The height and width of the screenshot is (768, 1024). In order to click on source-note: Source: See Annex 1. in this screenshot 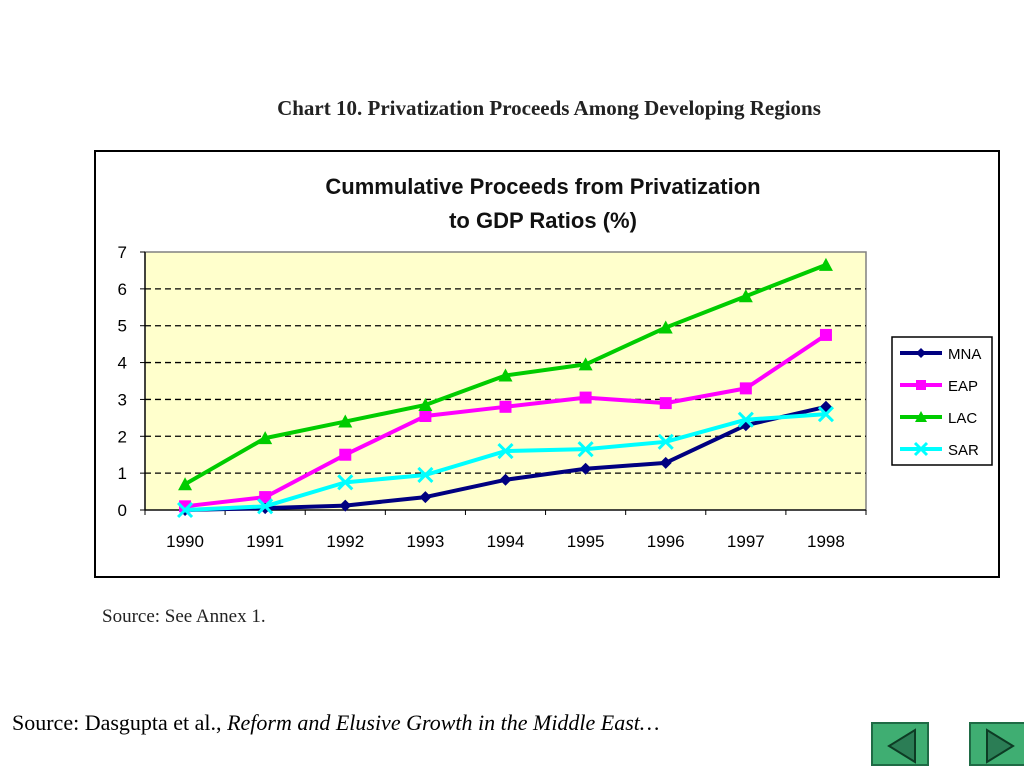, I will do `click(184, 616)`.